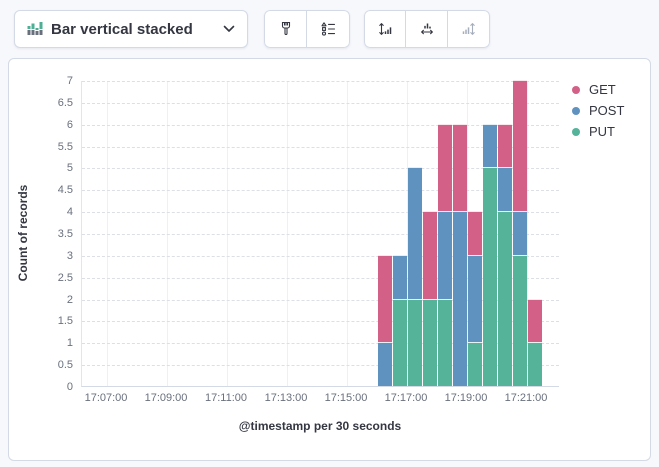  I want to click on y-tick-label: 4, so click(69, 212).